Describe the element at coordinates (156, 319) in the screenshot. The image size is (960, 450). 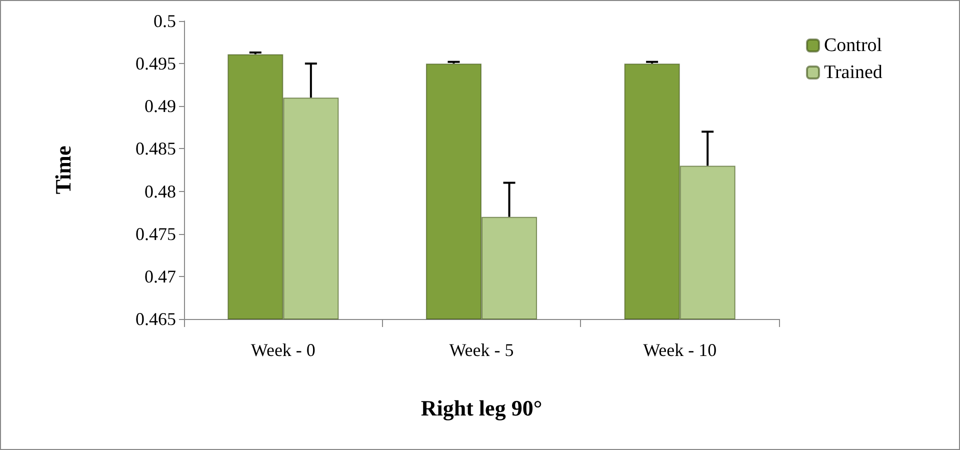
I see `y-tick-label: 0.465` at that location.